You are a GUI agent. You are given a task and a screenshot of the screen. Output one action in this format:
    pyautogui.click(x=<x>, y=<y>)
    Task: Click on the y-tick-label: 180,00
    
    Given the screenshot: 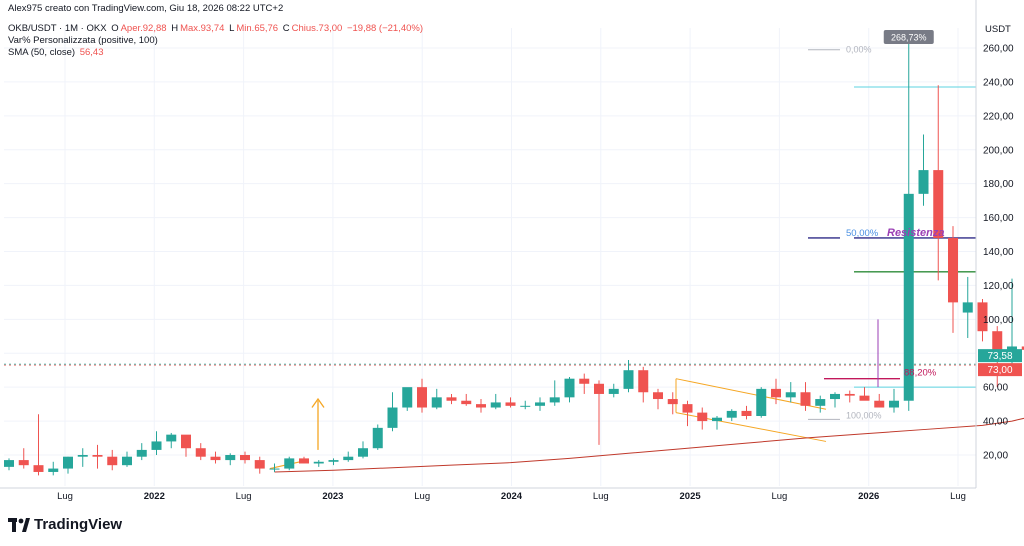 What is the action you would take?
    pyautogui.click(x=998, y=184)
    